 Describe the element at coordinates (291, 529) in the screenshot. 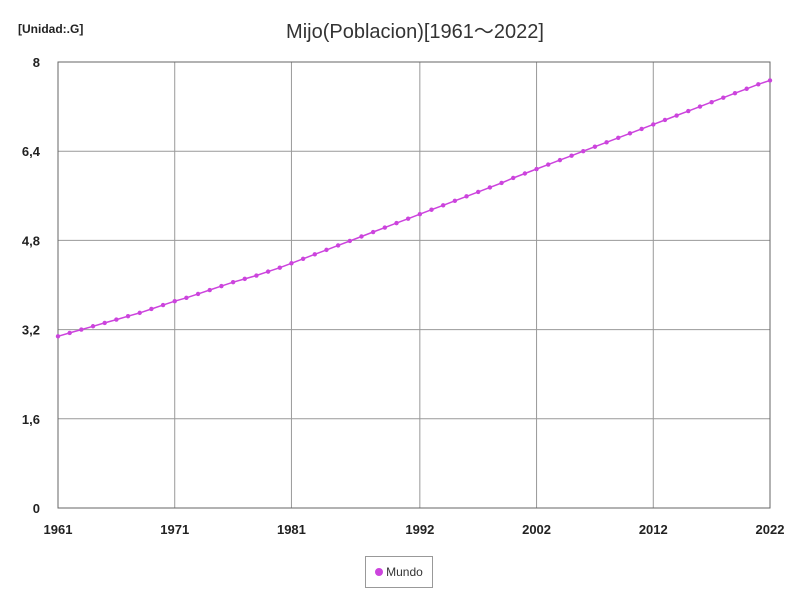

I see `x-tick-label: 1981` at that location.